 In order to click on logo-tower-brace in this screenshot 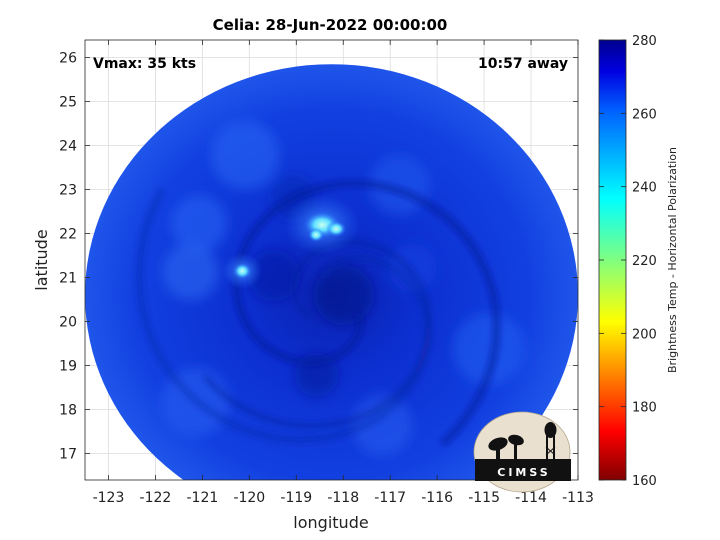, I will do `click(550, 451)`.